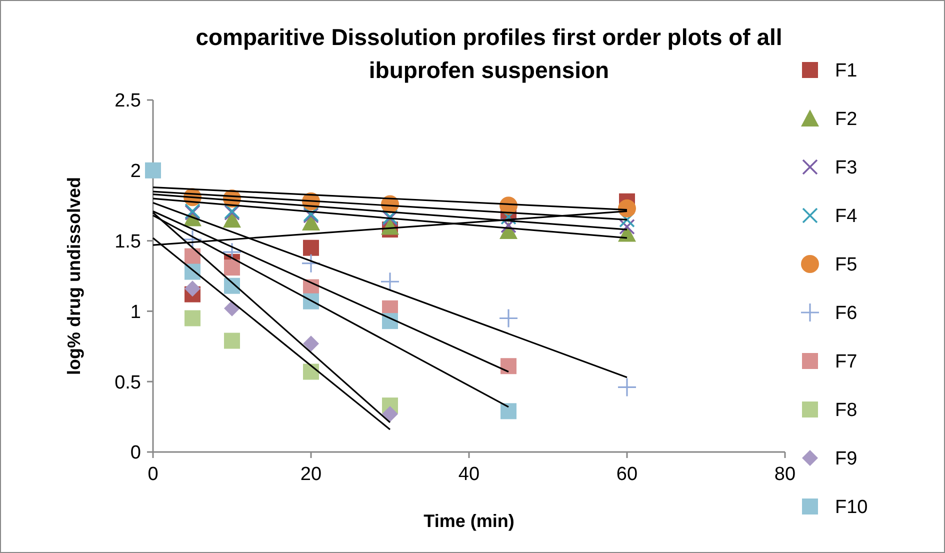 Image resolution: width=945 pixels, height=553 pixels. What do you see at coordinates (74, 276) in the screenshot?
I see `y-axis-title: log% drug undissolved` at bounding box center [74, 276].